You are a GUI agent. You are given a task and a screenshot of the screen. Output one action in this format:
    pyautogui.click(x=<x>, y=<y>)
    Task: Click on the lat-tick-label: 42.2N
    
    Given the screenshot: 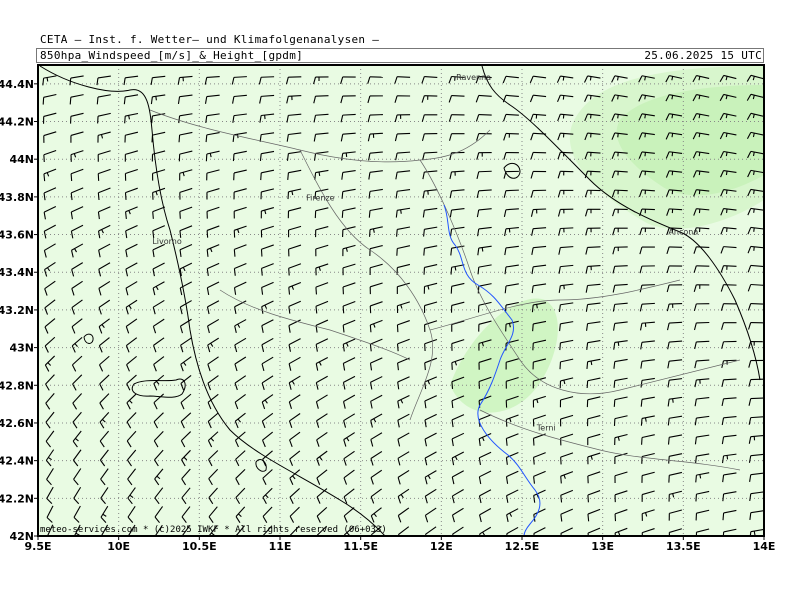 What is the action you would take?
    pyautogui.click(x=17, y=498)
    